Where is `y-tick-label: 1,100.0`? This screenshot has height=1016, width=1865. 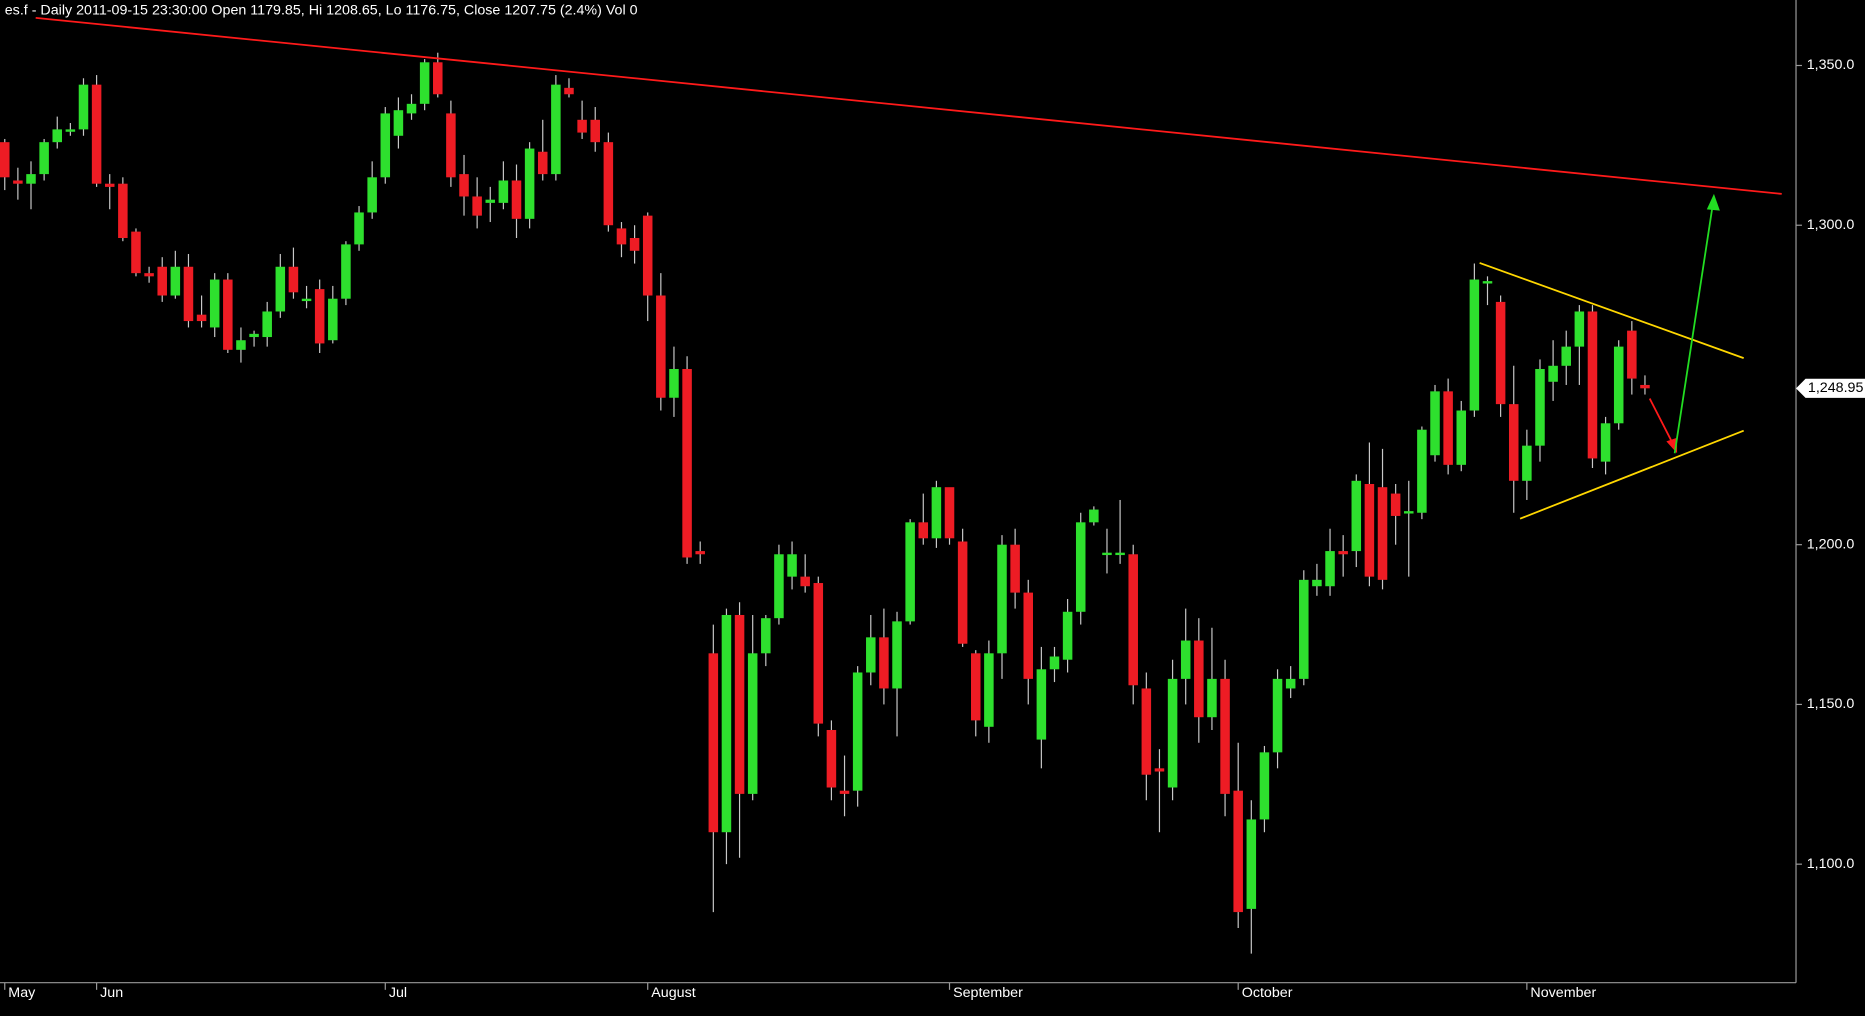
y-tick-label: 1,100.0 is located at coordinates (1831, 864).